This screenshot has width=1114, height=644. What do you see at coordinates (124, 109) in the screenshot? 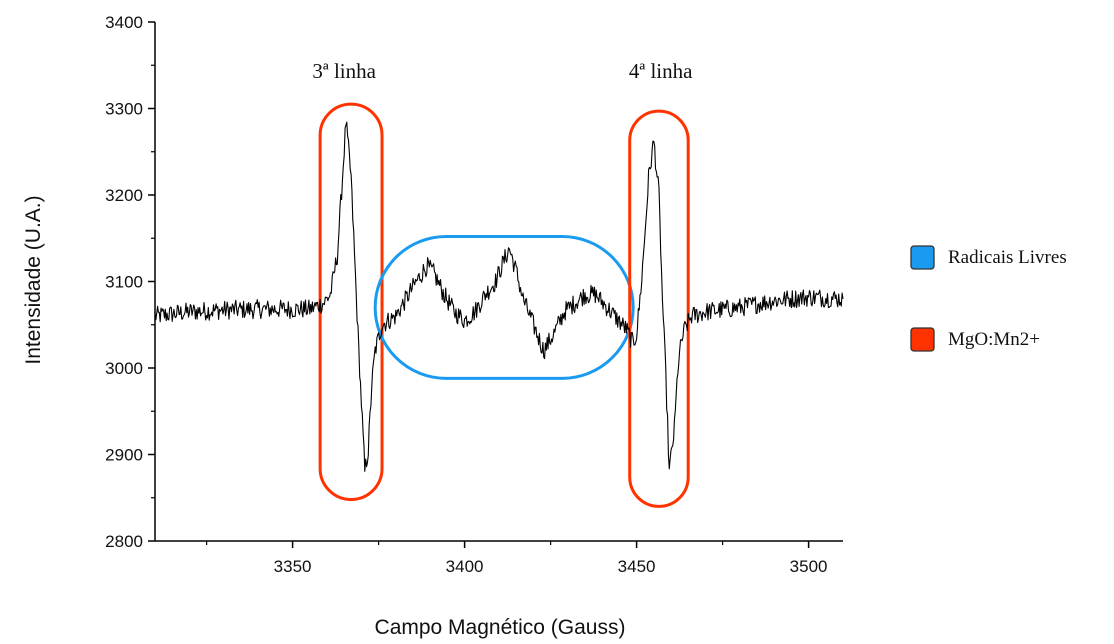
I see `y-tick-label: 3300` at bounding box center [124, 109].